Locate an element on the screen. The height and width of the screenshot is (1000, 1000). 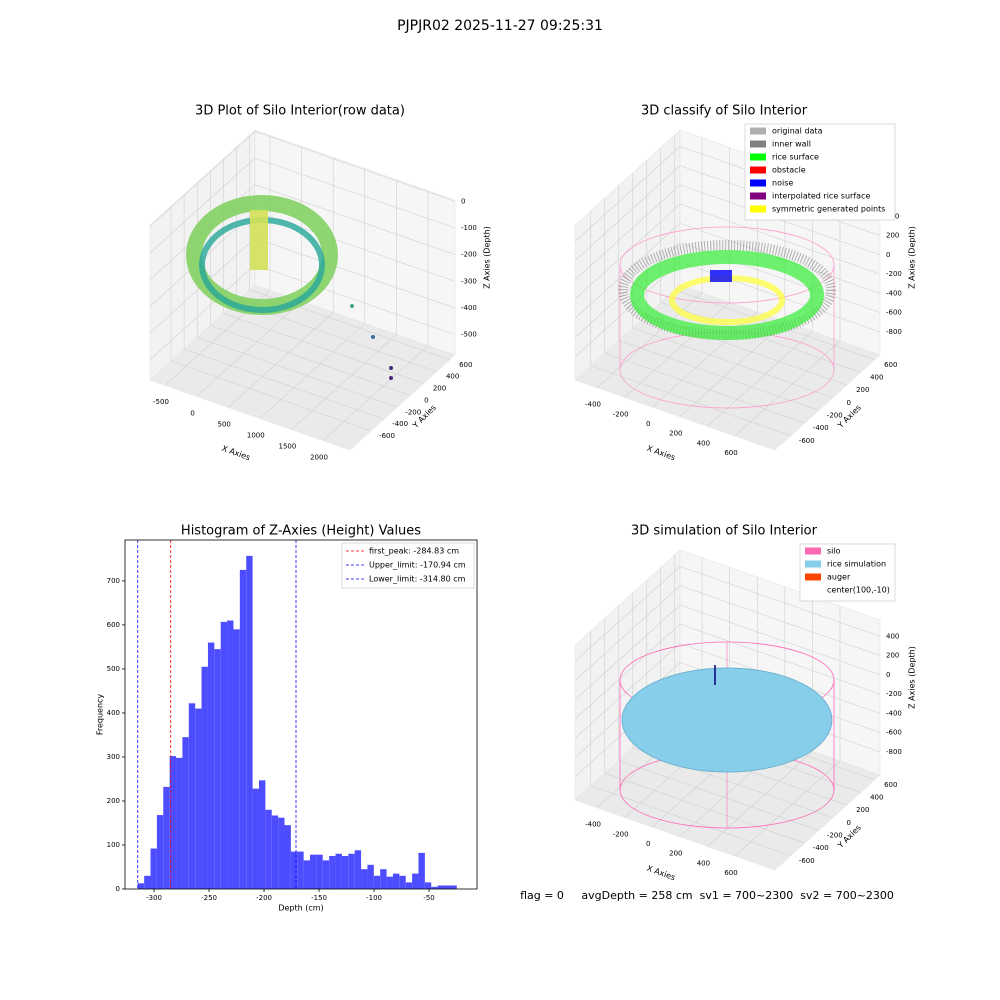
chart-title: 3D Plot of Silo Interior(row data) is located at coordinates (300, 111).